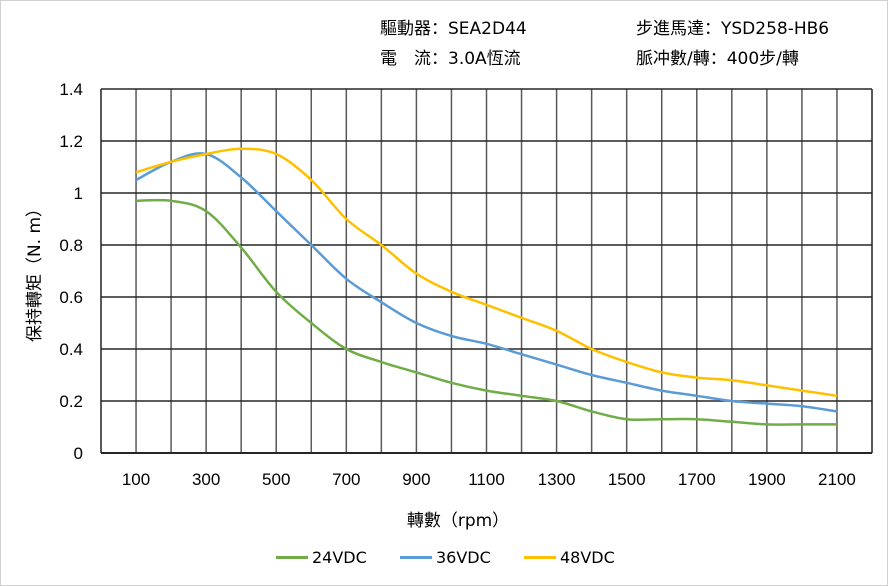 The width and height of the screenshot is (888, 586). What do you see at coordinates (767, 479) in the screenshot?
I see `x-tick-label: 1900` at bounding box center [767, 479].